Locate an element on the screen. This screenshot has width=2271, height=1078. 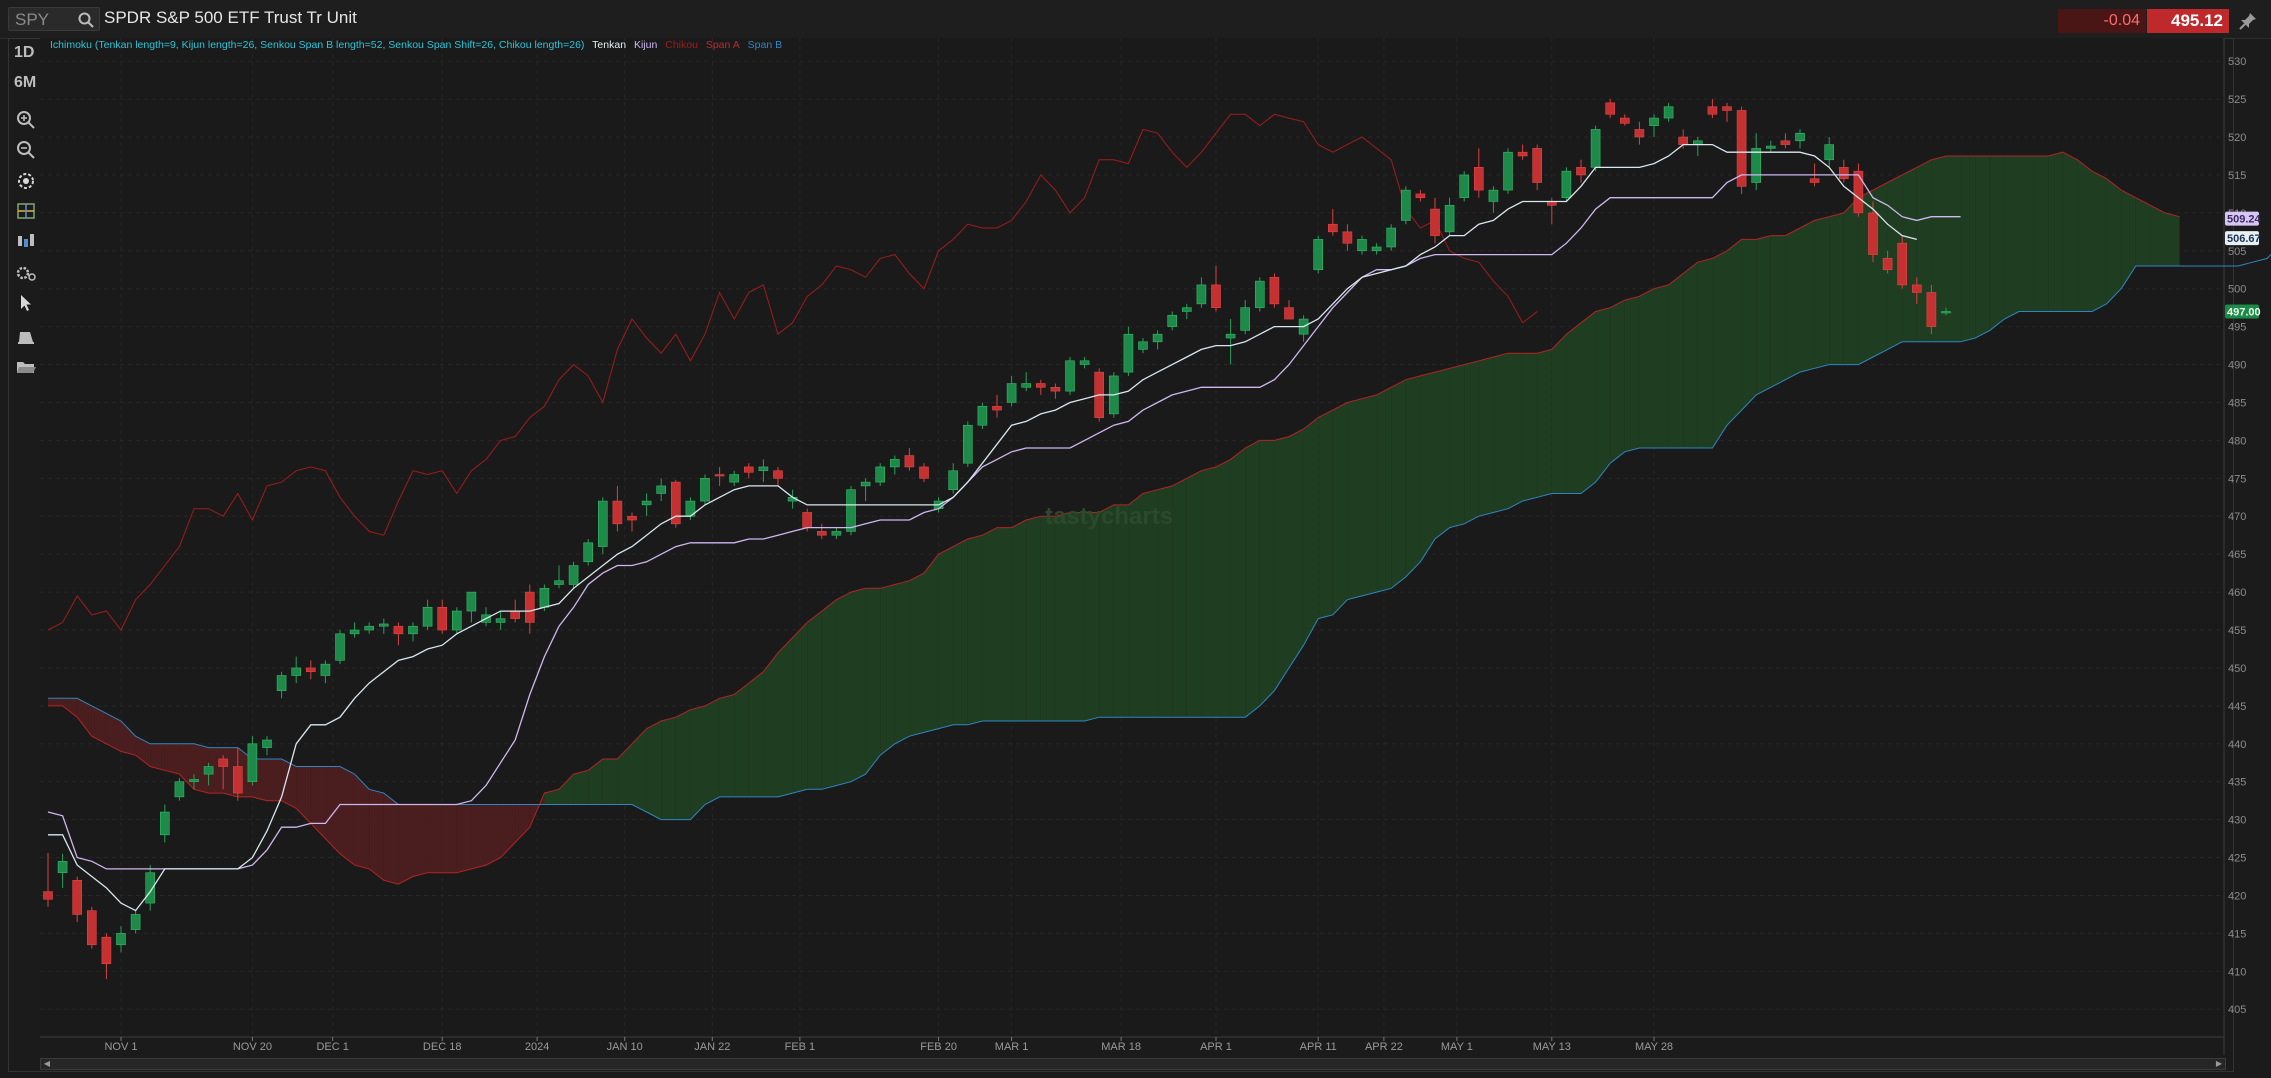
zoom-in-icon is located at coordinates (26, 119).